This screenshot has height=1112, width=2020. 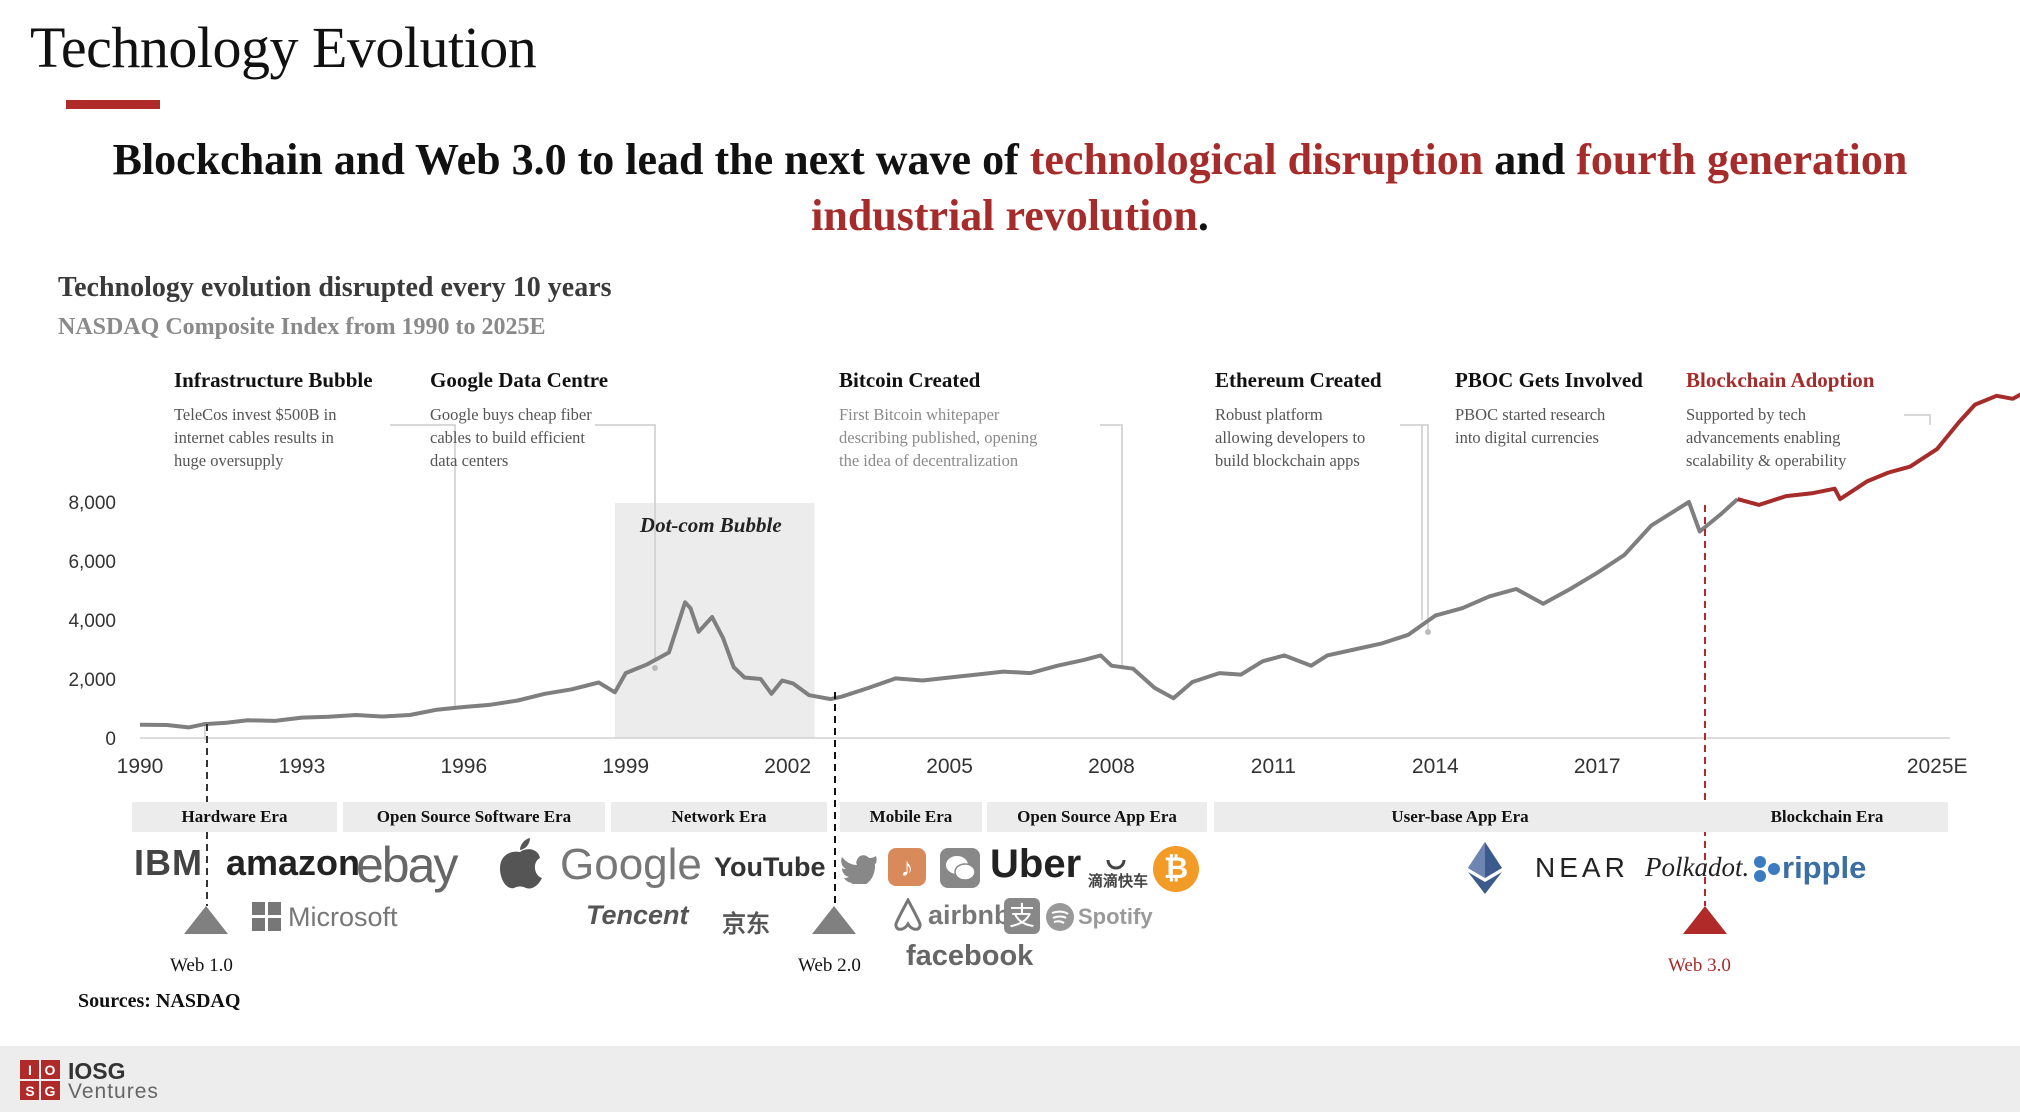 What do you see at coordinates (92, 562) in the screenshot?
I see `y-tick-label: 6,000` at bounding box center [92, 562].